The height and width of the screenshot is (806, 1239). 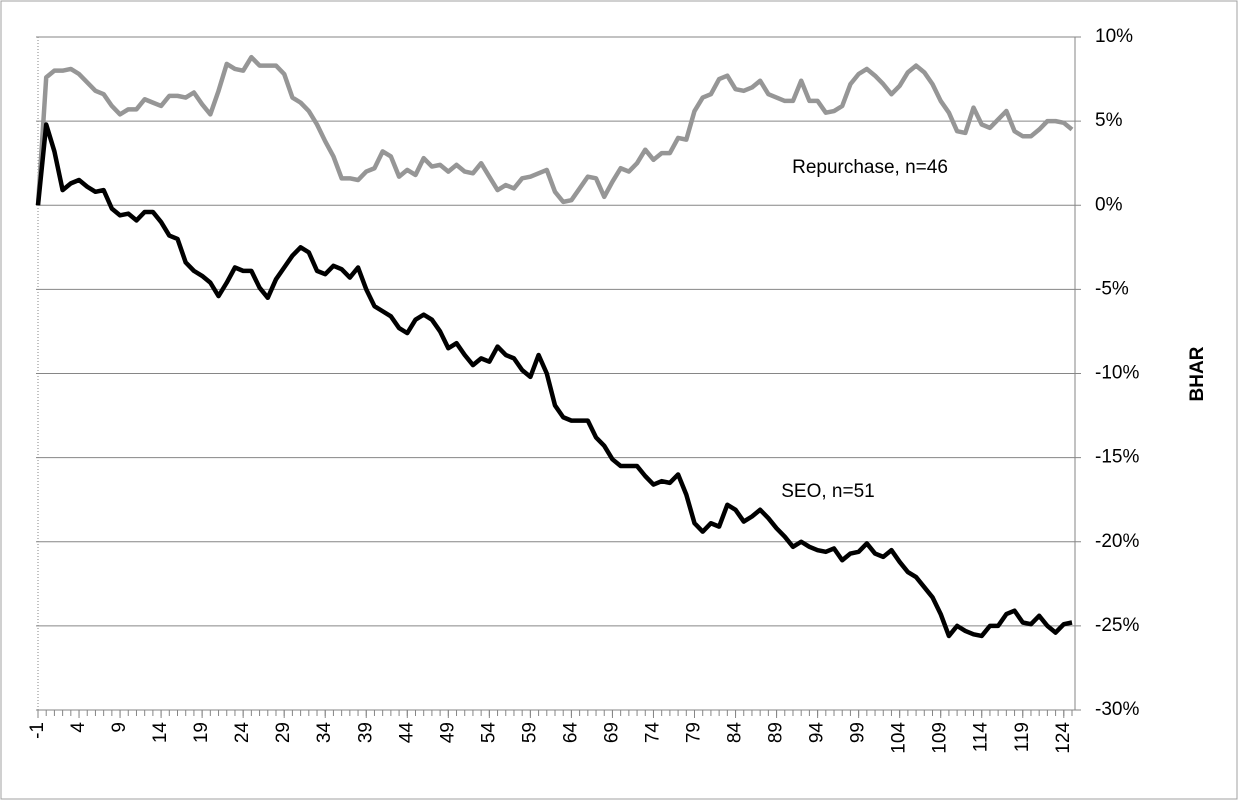 What do you see at coordinates (1117, 457) in the screenshot?
I see `y-tick-label: -15%` at bounding box center [1117, 457].